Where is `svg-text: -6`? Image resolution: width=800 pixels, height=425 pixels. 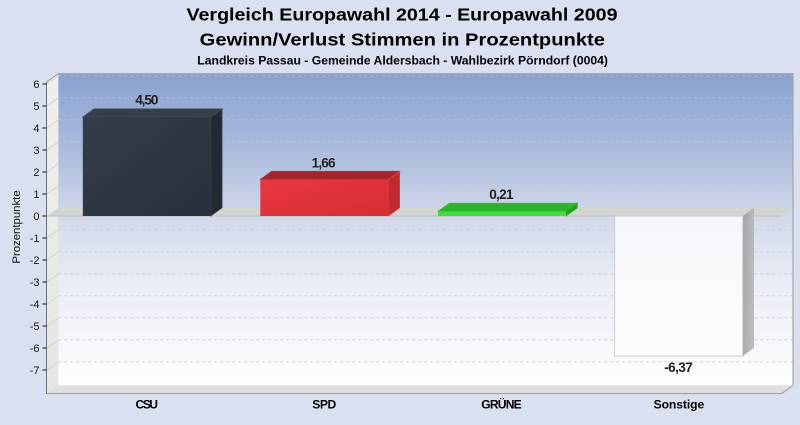 svg-text: -6 is located at coordinates (35, 349).